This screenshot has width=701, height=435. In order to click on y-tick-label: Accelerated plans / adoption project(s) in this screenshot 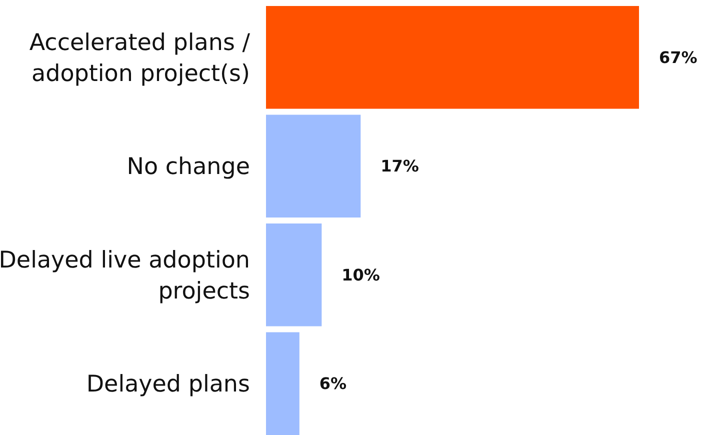, I will do `click(139, 58)`.